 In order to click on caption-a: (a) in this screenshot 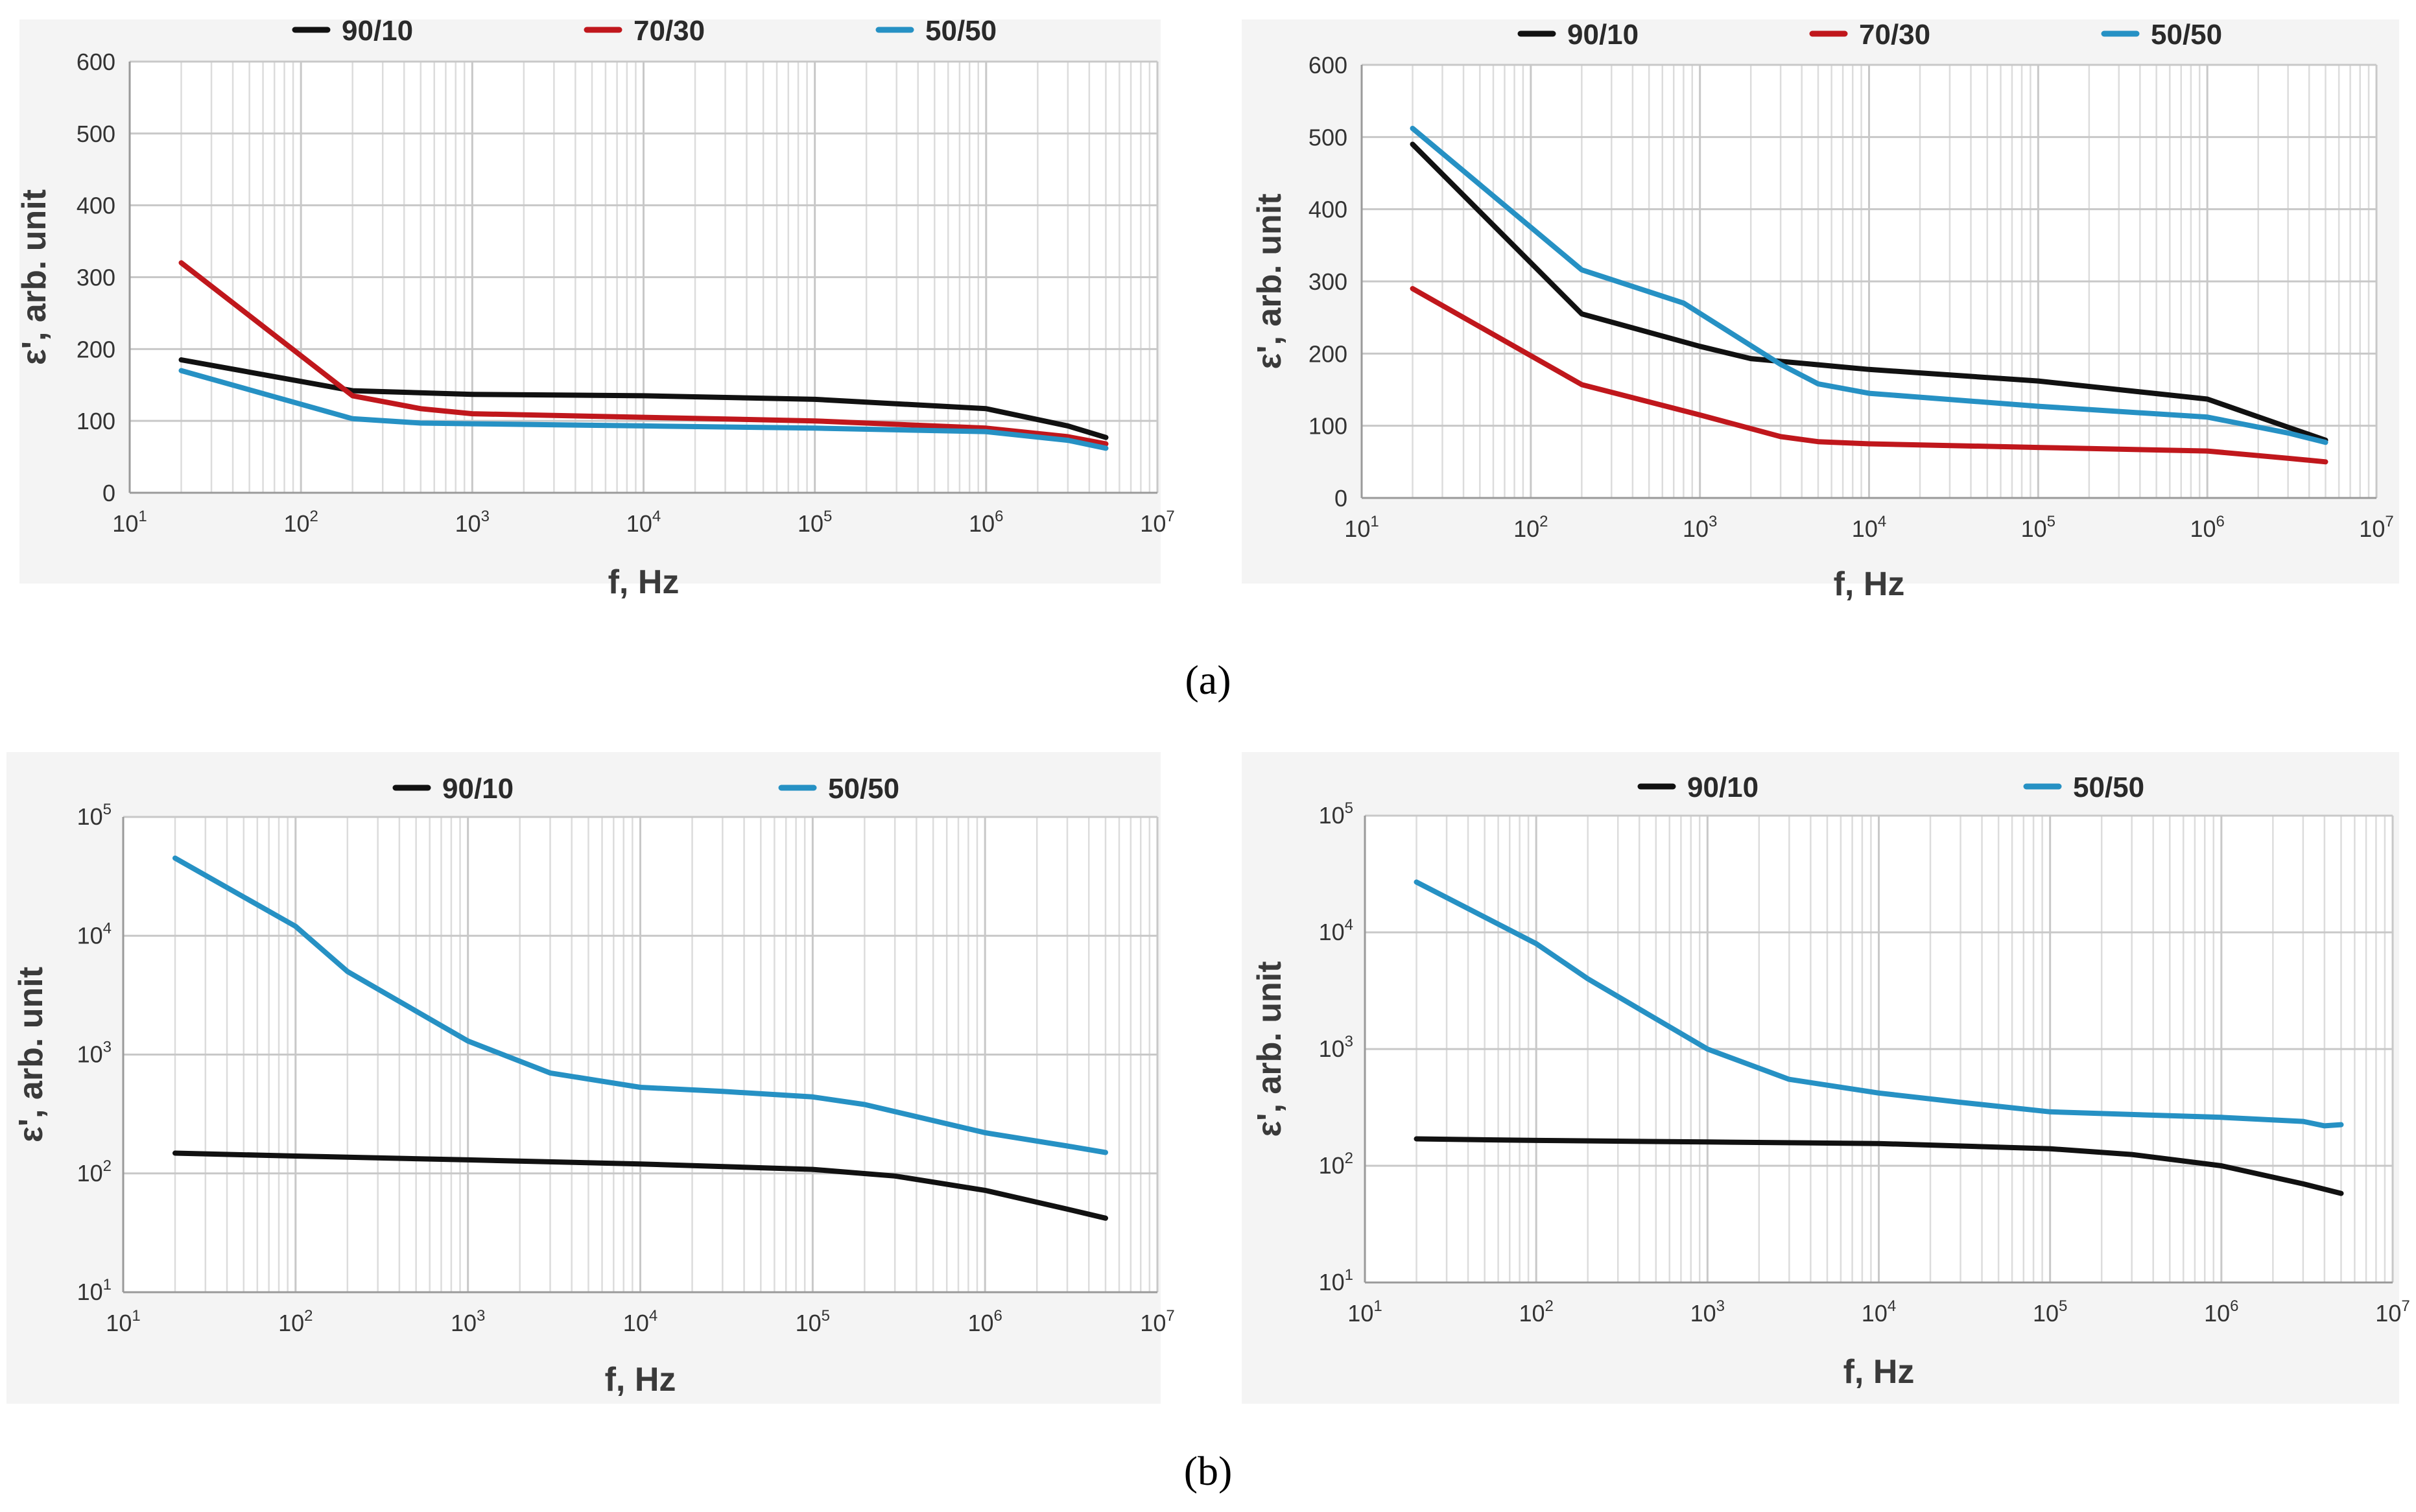, I will do `click(1208, 680)`.